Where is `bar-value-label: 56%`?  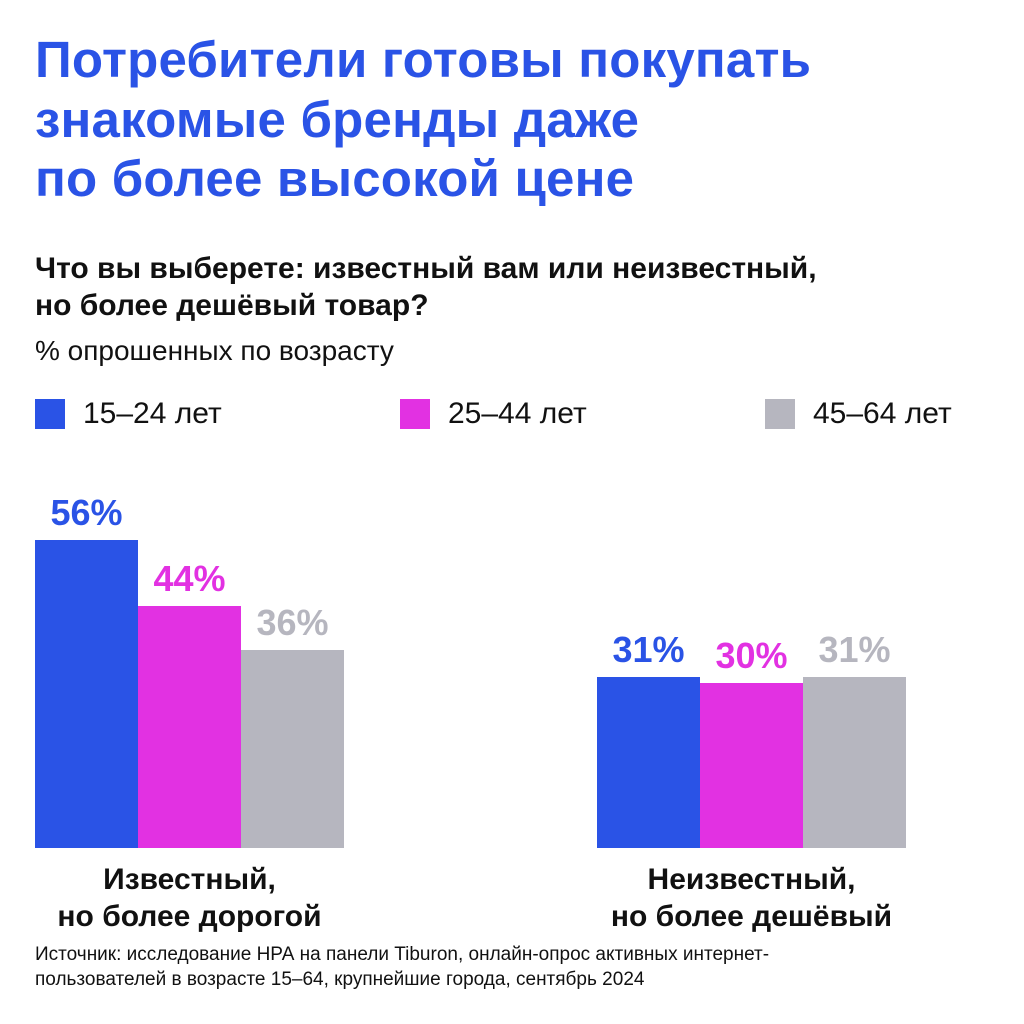
bar-value-label: 56% is located at coordinates (86, 512).